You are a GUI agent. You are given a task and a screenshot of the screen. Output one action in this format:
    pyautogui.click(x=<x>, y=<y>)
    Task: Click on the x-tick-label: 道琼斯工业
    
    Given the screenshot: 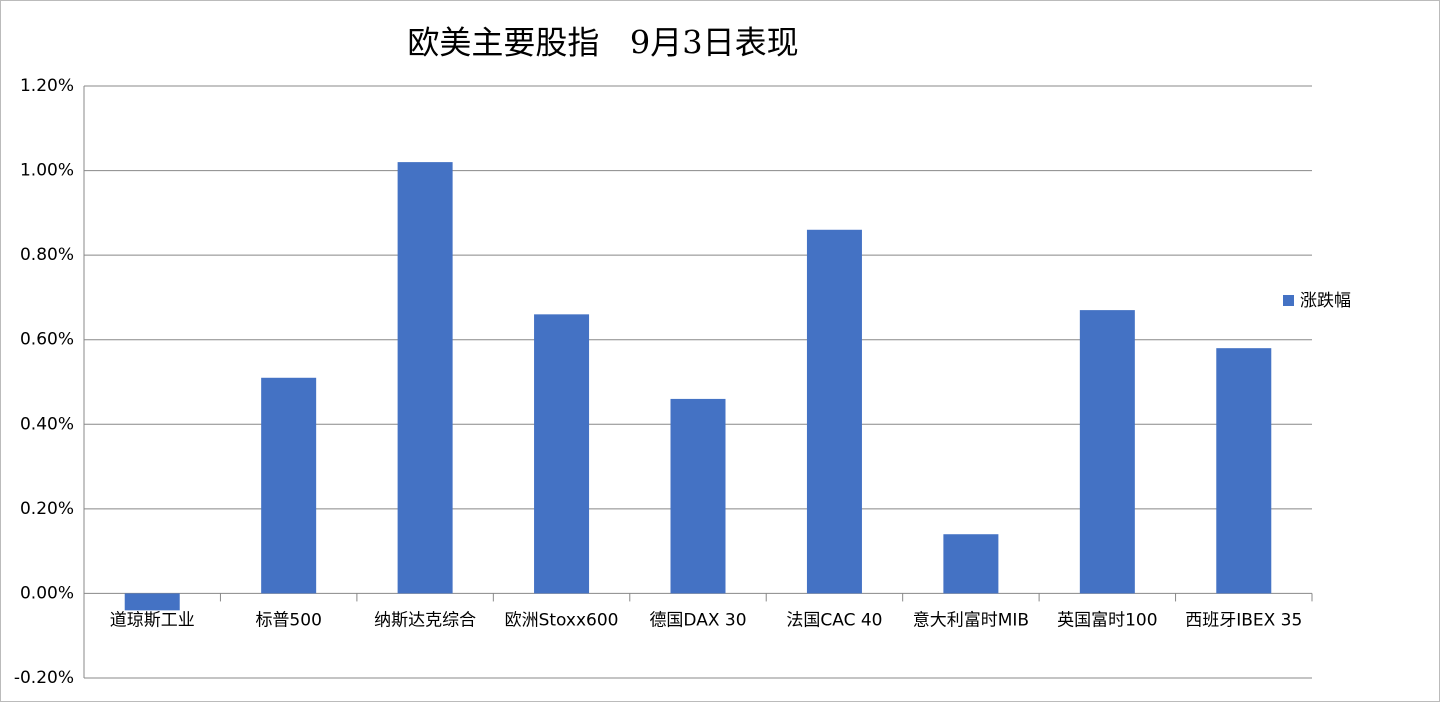 What is the action you would take?
    pyautogui.click(x=152, y=620)
    